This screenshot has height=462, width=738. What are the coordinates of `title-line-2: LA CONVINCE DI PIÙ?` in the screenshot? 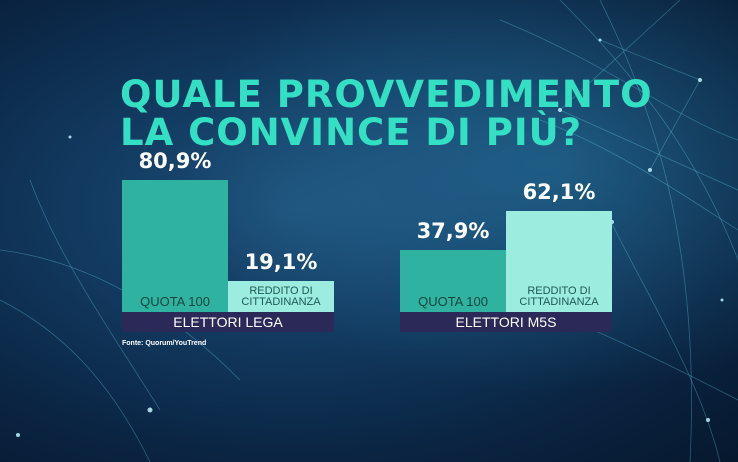 It's located at (351, 132).